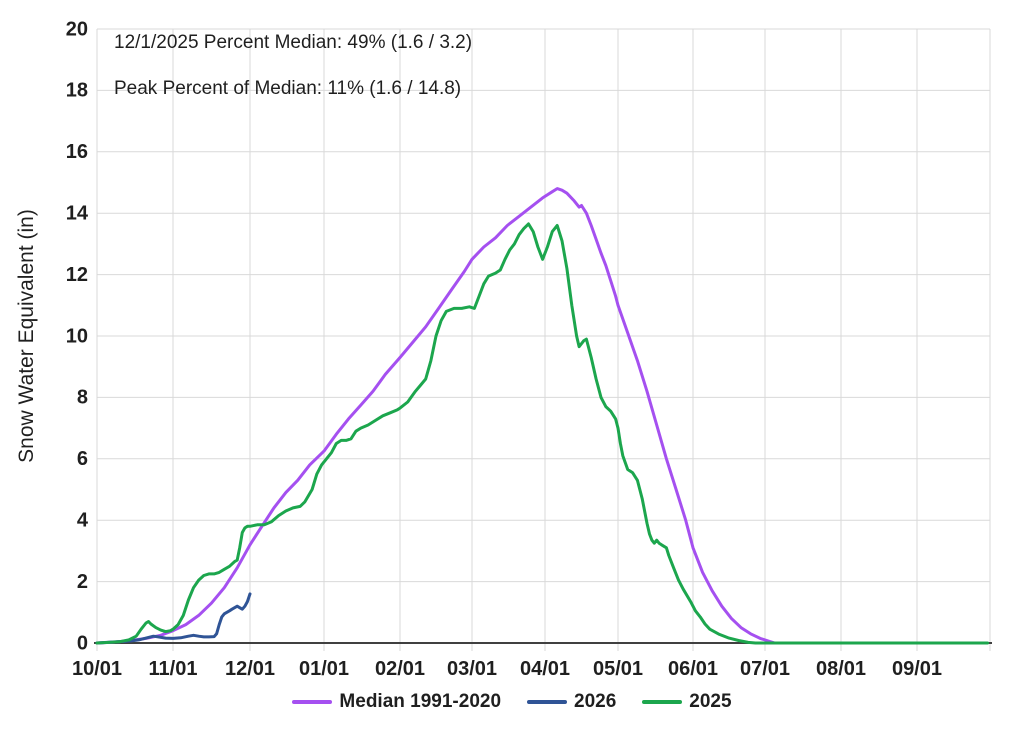 Image resolution: width=1024 pixels, height=736 pixels. What do you see at coordinates (841, 669) in the screenshot?
I see `x-tick-label: 08/01` at bounding box center [841, 669].